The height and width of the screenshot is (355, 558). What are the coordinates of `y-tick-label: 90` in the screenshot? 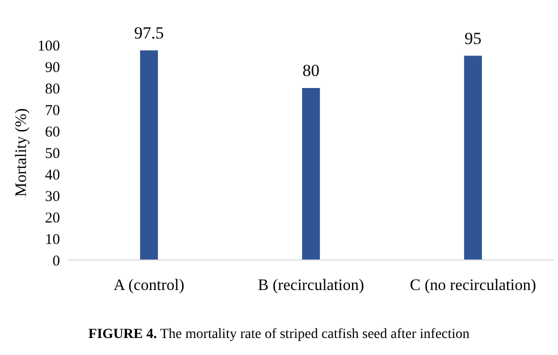 It's located at (52, 68).